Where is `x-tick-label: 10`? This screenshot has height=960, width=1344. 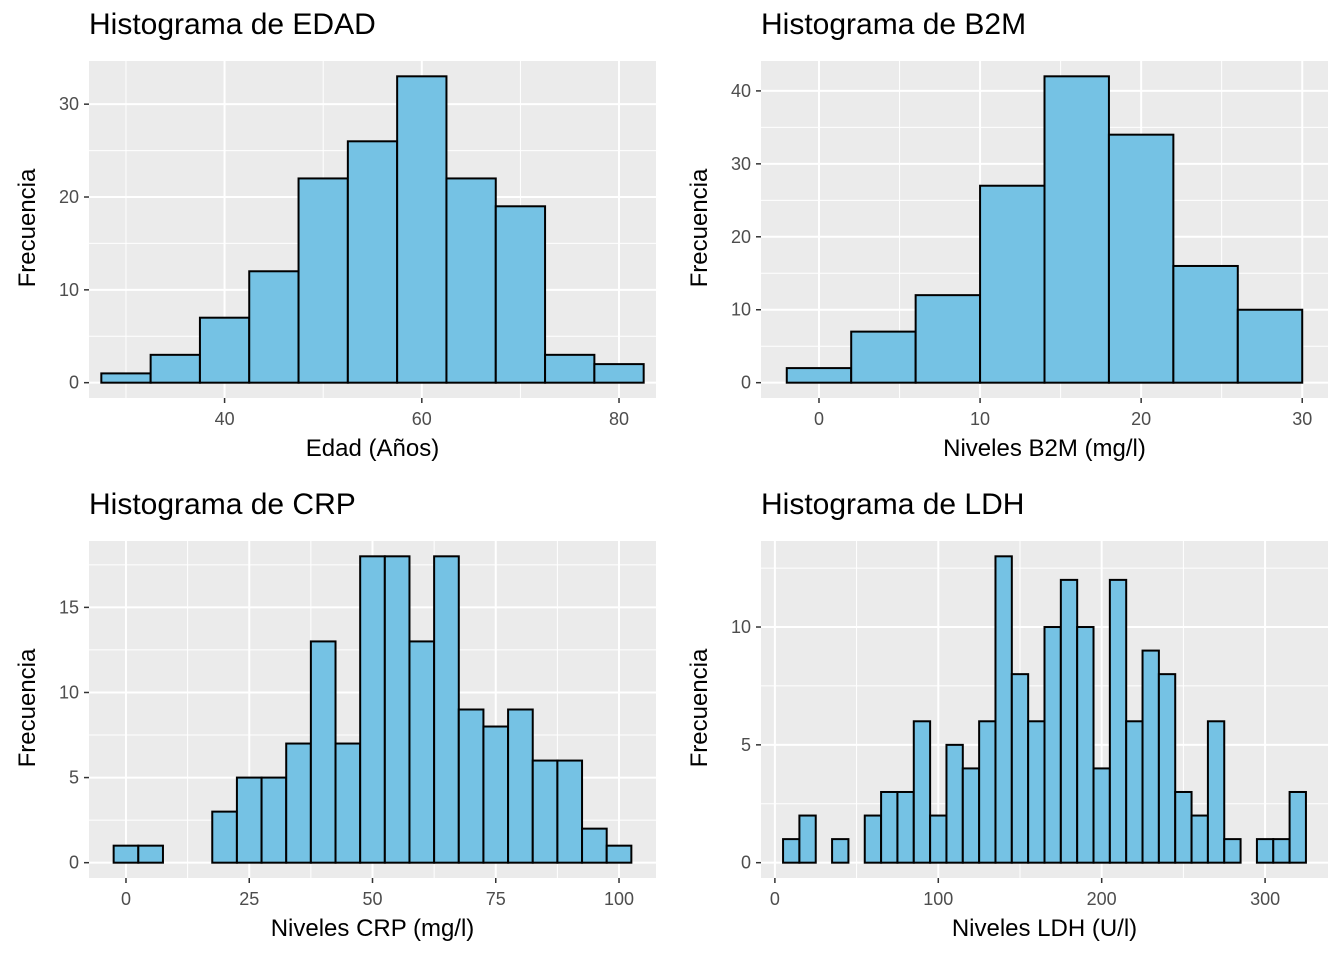 x-tick-label: 10 is located at coordinates (980, 419).